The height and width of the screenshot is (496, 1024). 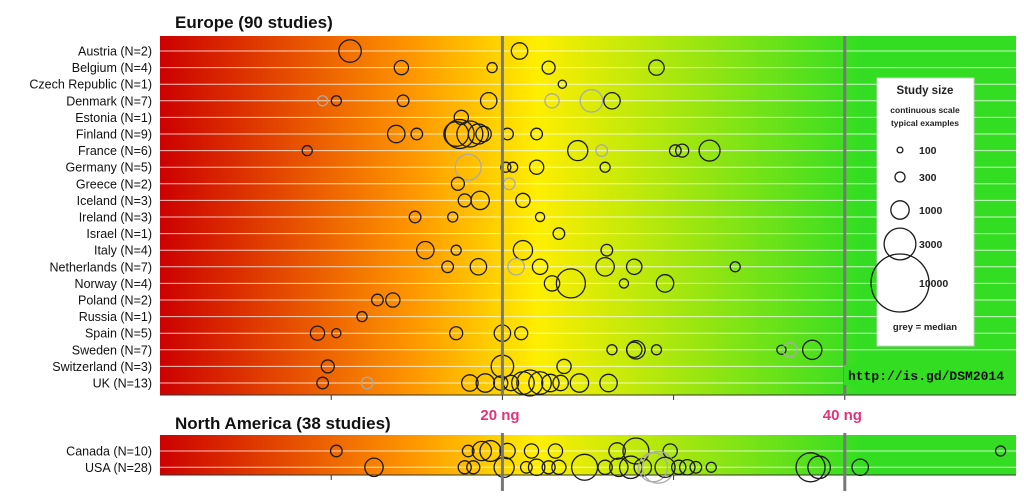 What do you see at coordinates (109, 168) in the screenshot?
I see `country-label: Germany (N=5)` at bounding box center [109, 168].